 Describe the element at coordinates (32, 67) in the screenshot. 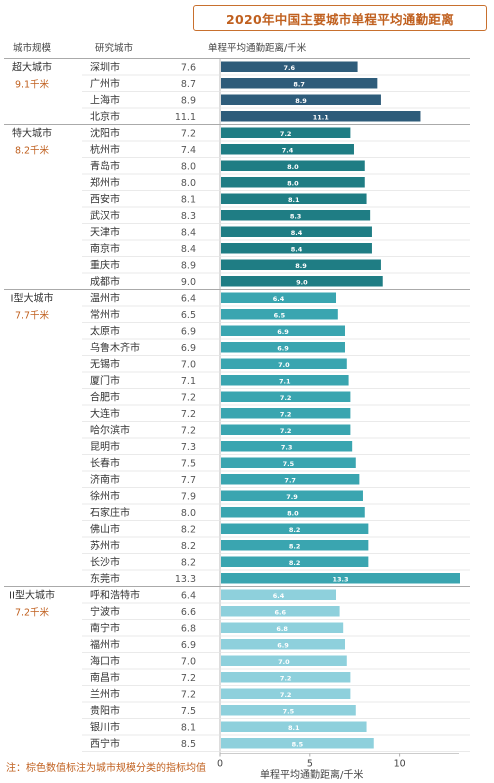

I see `group-label: 超大城市` at that location.